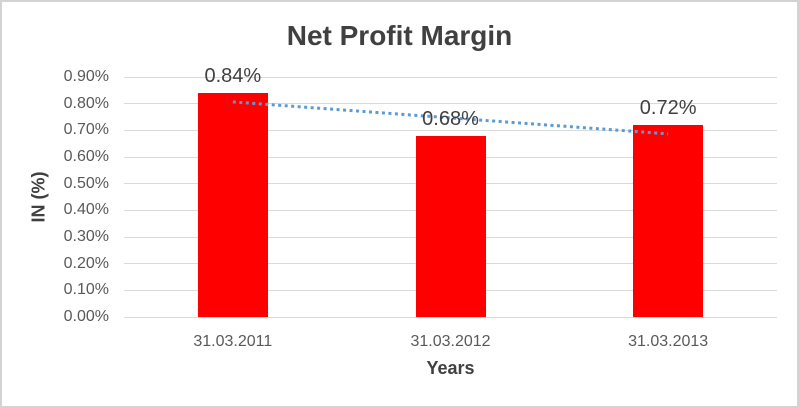 This screenshot has width=799, height=408. Describe the element at coordinates (668, 341) in the screenshot. I see `x-tick-label: 31.03.2013` at that location.